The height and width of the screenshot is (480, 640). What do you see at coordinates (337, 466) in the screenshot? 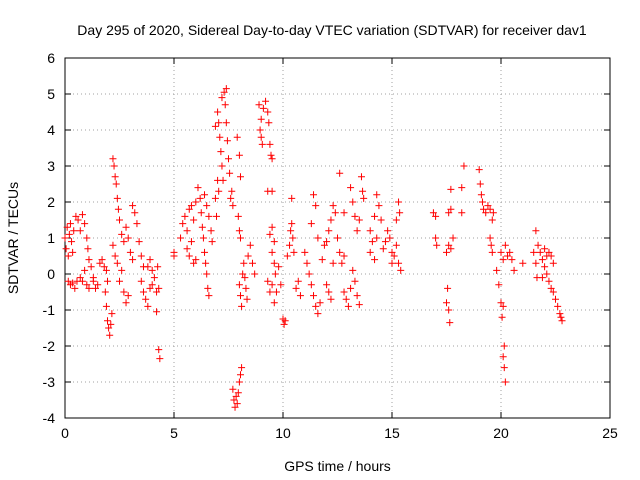
I see `x-axis-label: GPS time / hours` at bounding box center [337, 466].